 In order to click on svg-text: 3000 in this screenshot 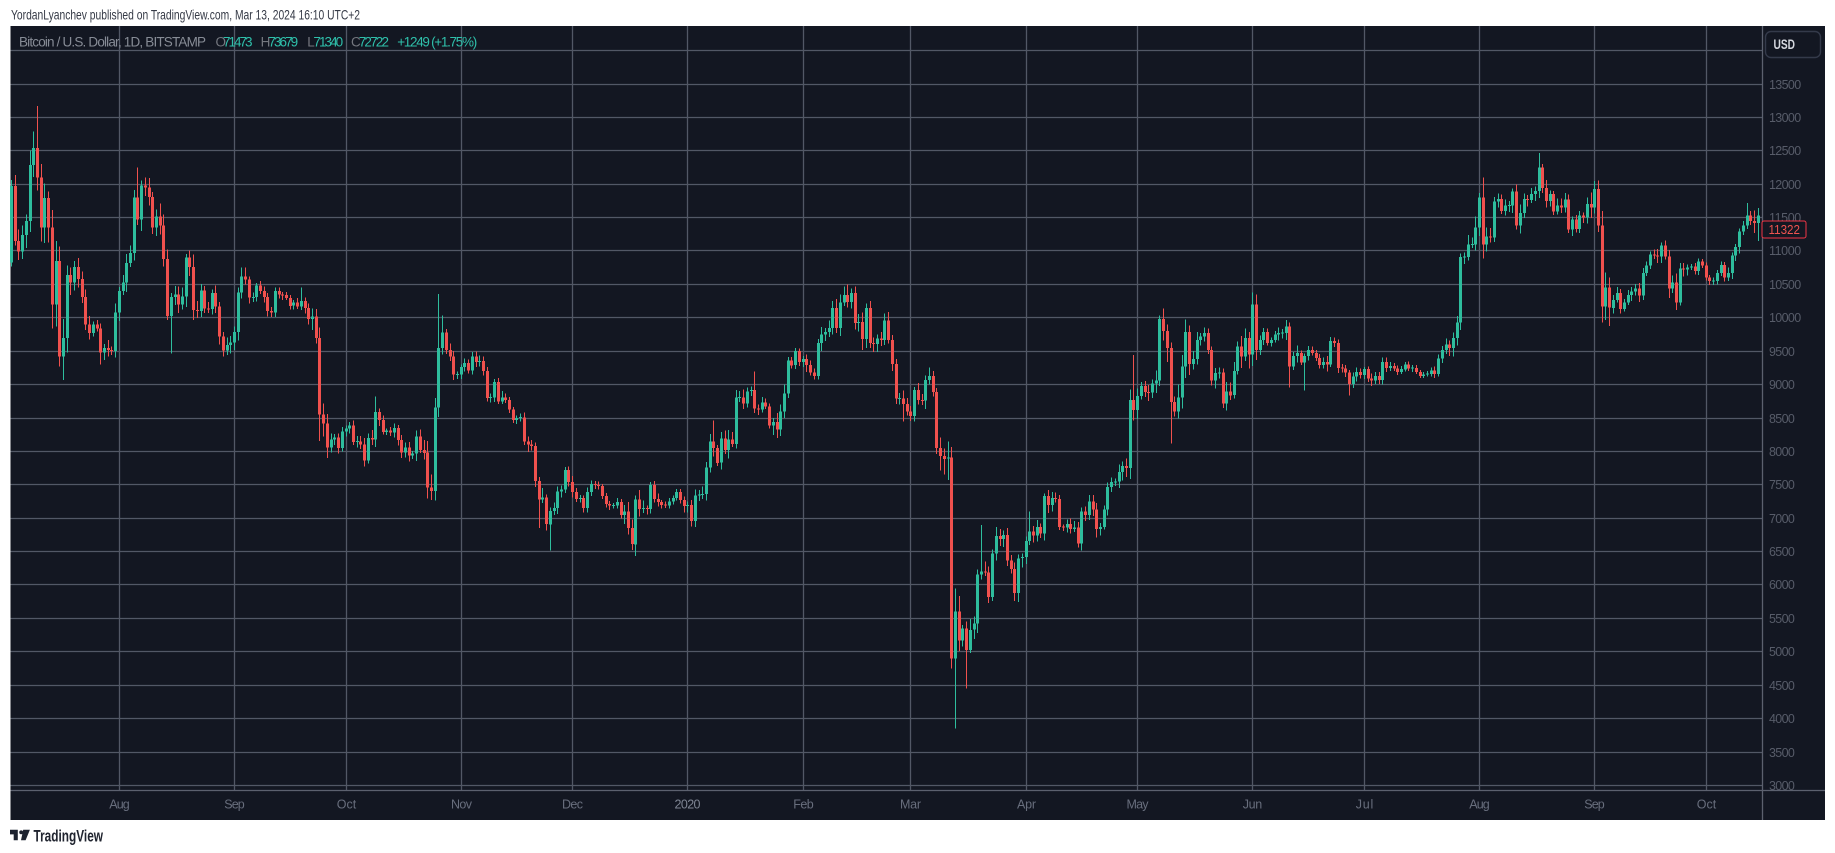, I will do `click(1782, 786)`.